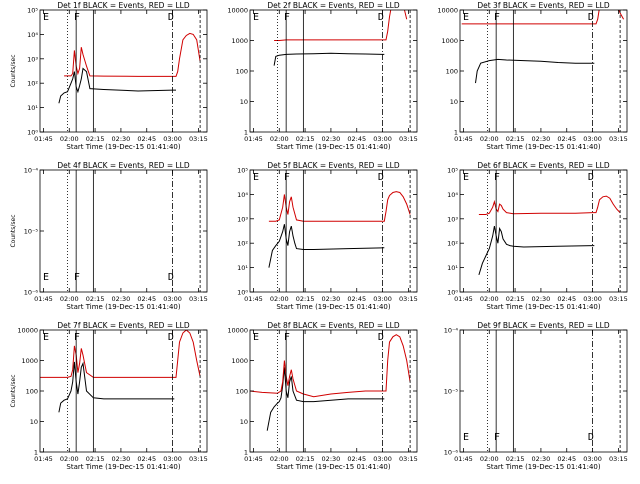  Describe the element at coordinates (333, 325) in the screenshot. I see `chart-title: Det 8f BLACK = Events, RED = LLD` at that location.